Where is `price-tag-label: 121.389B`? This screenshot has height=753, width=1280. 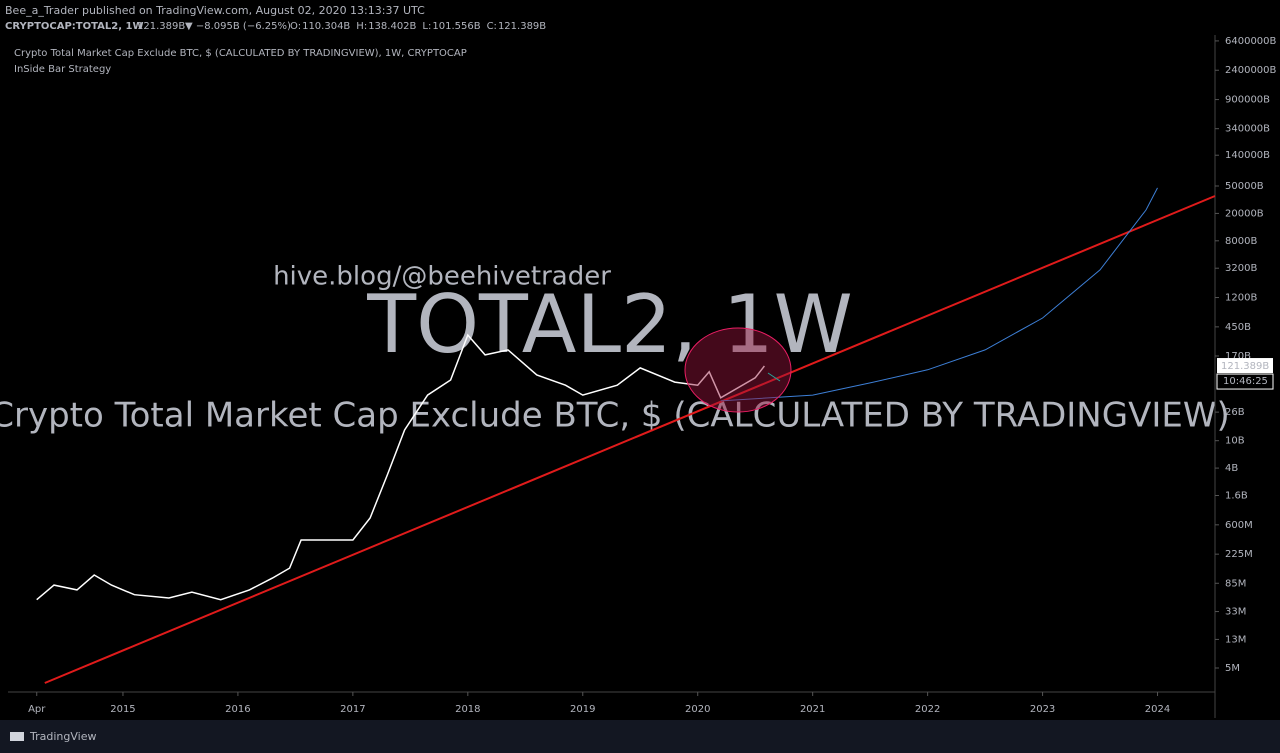
price-tag-label: 121.389B is located at coordinates (1245, 366).